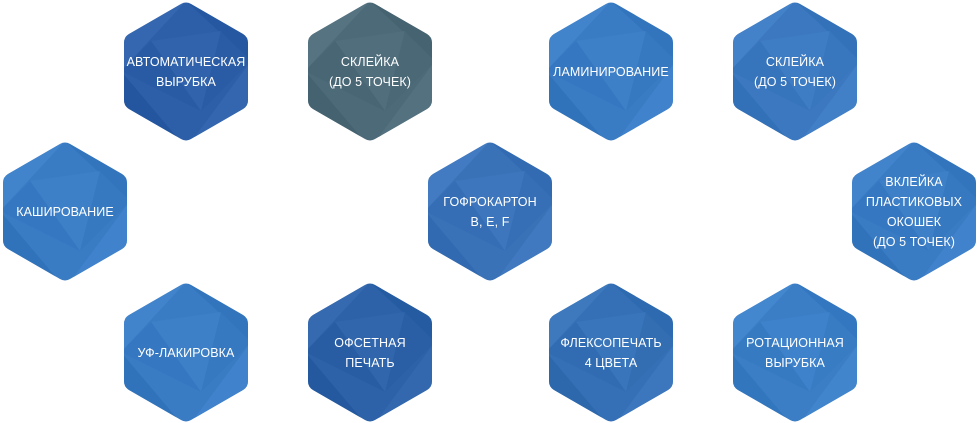  What do you see at coordinates (490, 221) in the screenshot?
I see `hexagon-label-line: B, E, F` at bounding box center [490, 221].